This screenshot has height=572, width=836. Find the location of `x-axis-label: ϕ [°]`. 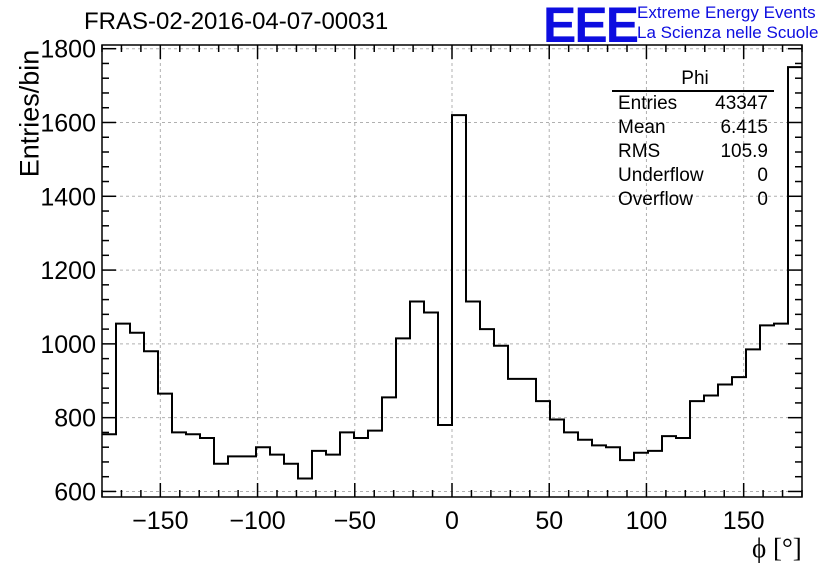

x-axis-label: ϕ [°] is located at coordinates (777, 548).